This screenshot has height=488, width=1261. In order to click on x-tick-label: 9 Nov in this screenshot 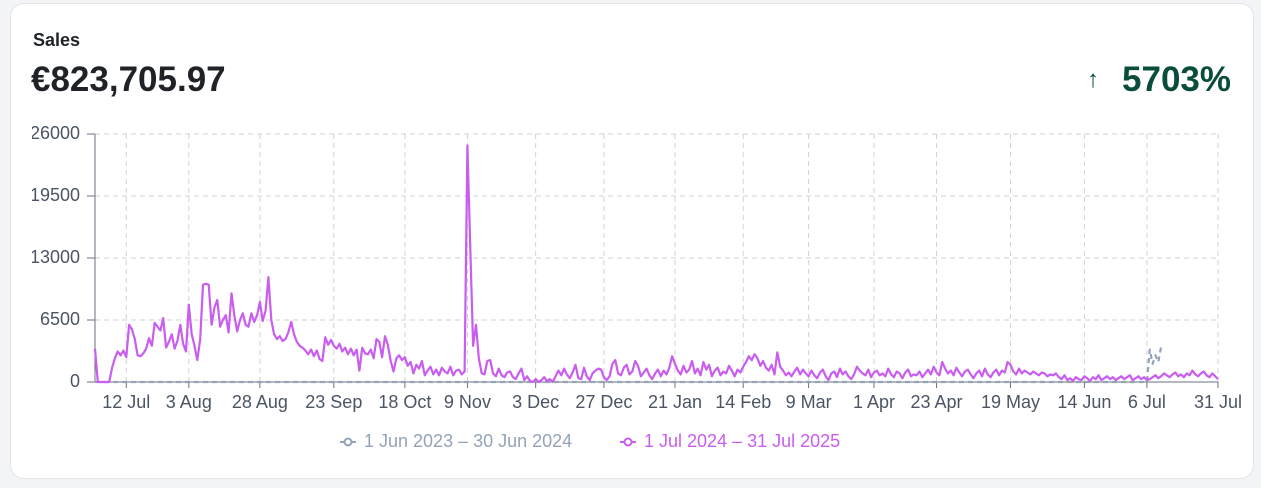, I will do `click(467, 402)`.